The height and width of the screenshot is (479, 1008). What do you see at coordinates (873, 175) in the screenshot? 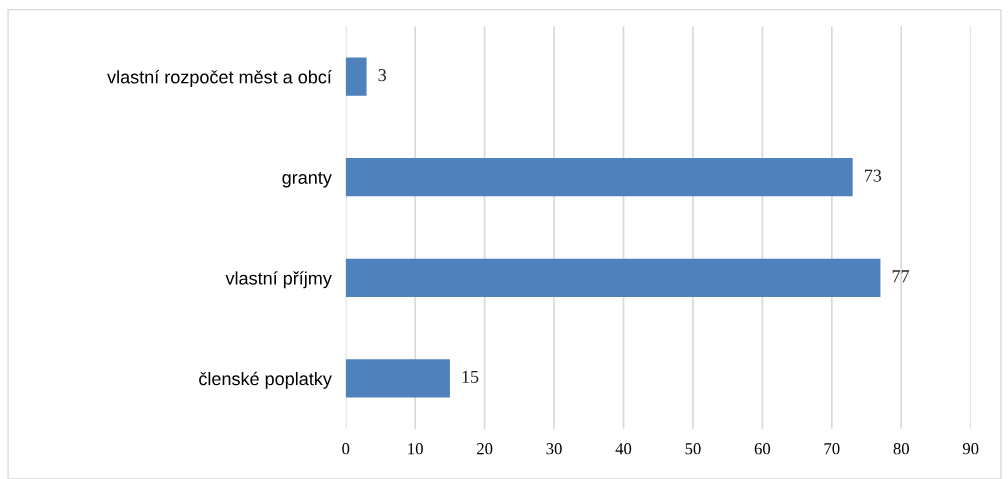
I see `data-label: 73` at bounding box center [873, 175].